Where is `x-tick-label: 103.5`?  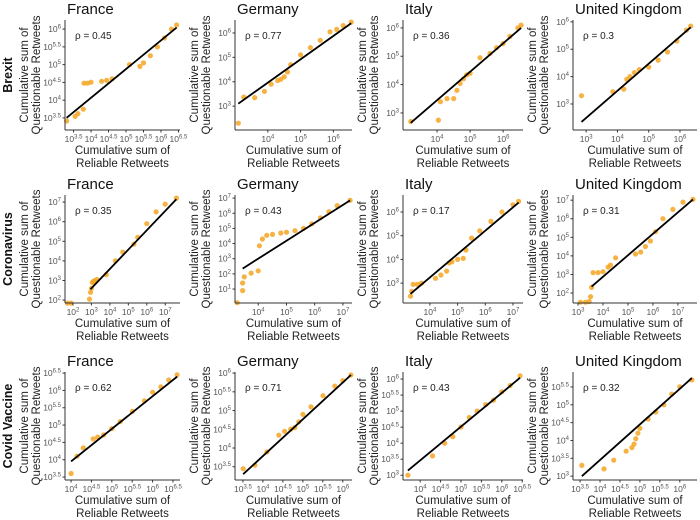 x-tick-label: 103.5 is located at coordinates (243, 489).